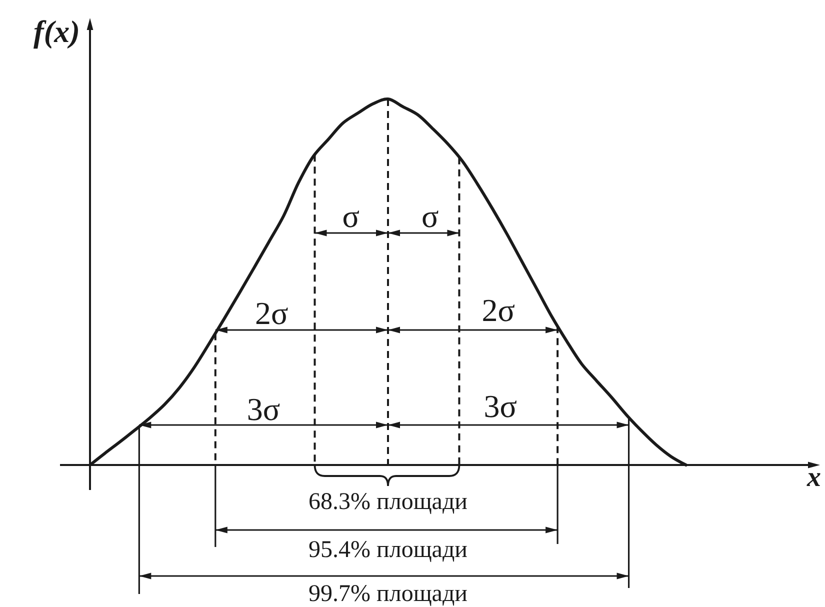 The width and height of the screenshot is (825, 607). What do you see at coordinates (813, 477) in the screenshot?
I see `x-axis-title: x` at bounding box center [813, 477].